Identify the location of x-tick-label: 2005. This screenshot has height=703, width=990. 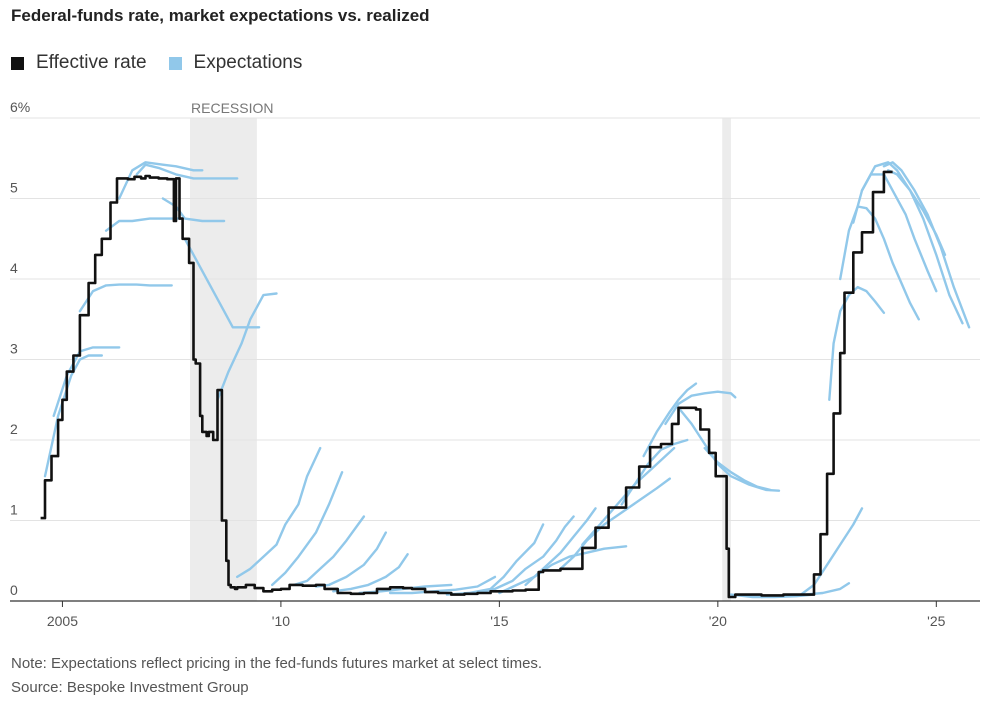
(62, 621).